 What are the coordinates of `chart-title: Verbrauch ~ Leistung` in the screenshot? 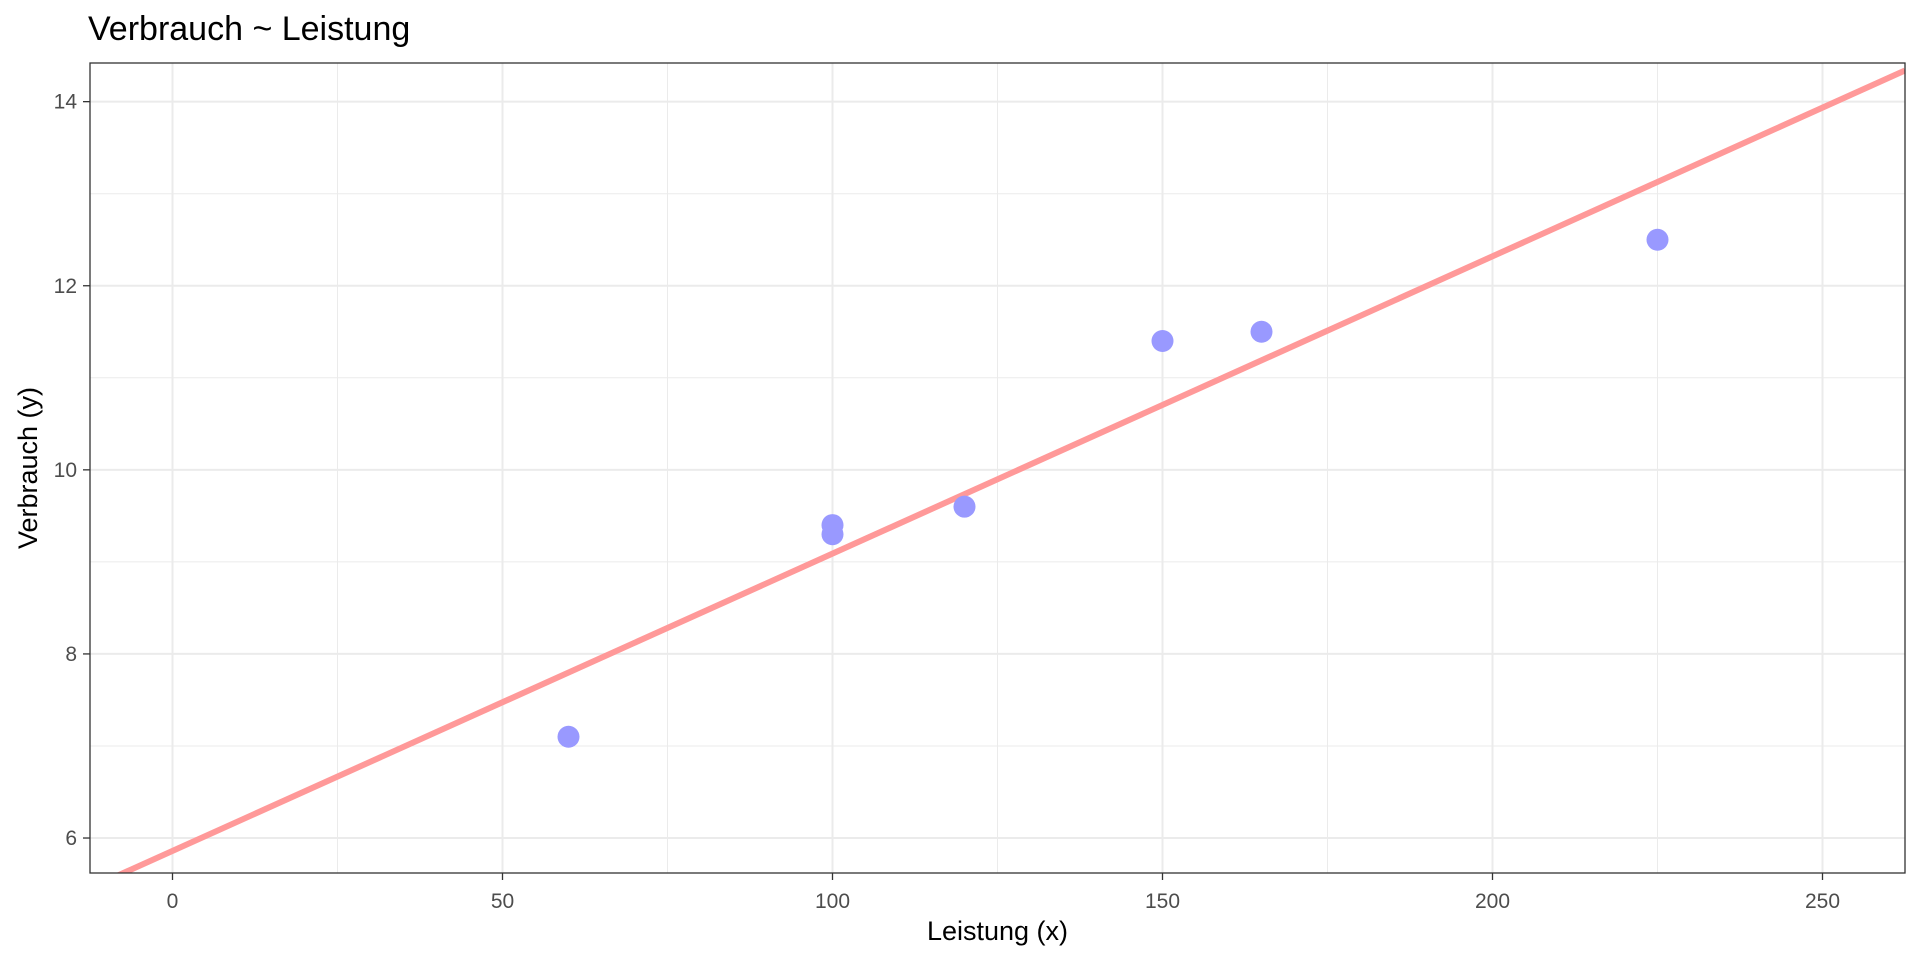 It's located at (249, 29).